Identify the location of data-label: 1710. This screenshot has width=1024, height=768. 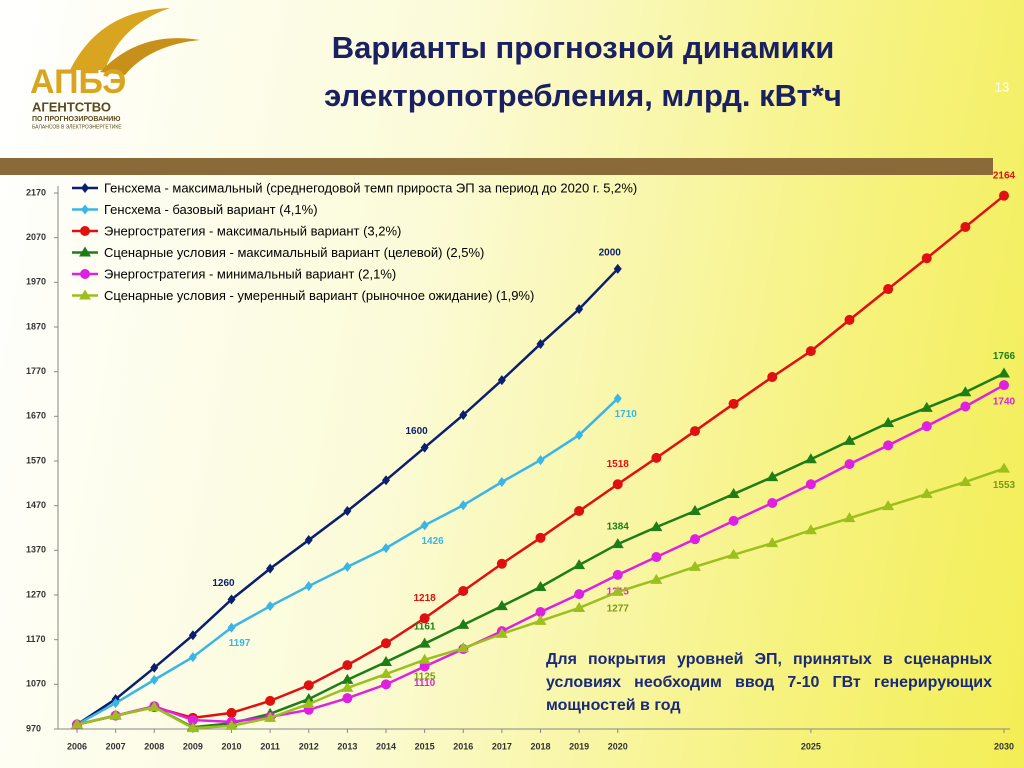
(626, 414).